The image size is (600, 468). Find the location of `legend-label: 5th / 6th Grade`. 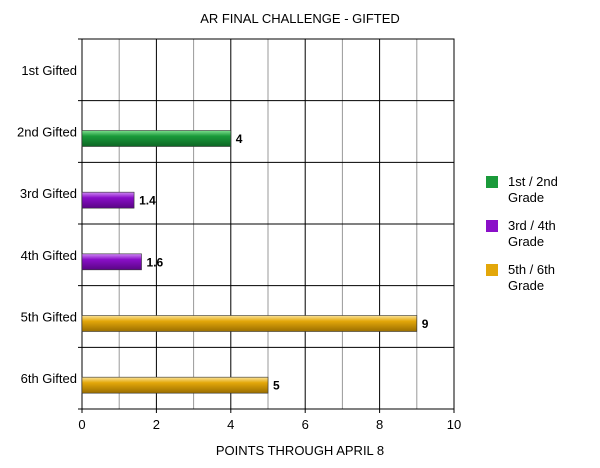

legend-label: 5th / 6th Grade is located at coordinates (531, 277).